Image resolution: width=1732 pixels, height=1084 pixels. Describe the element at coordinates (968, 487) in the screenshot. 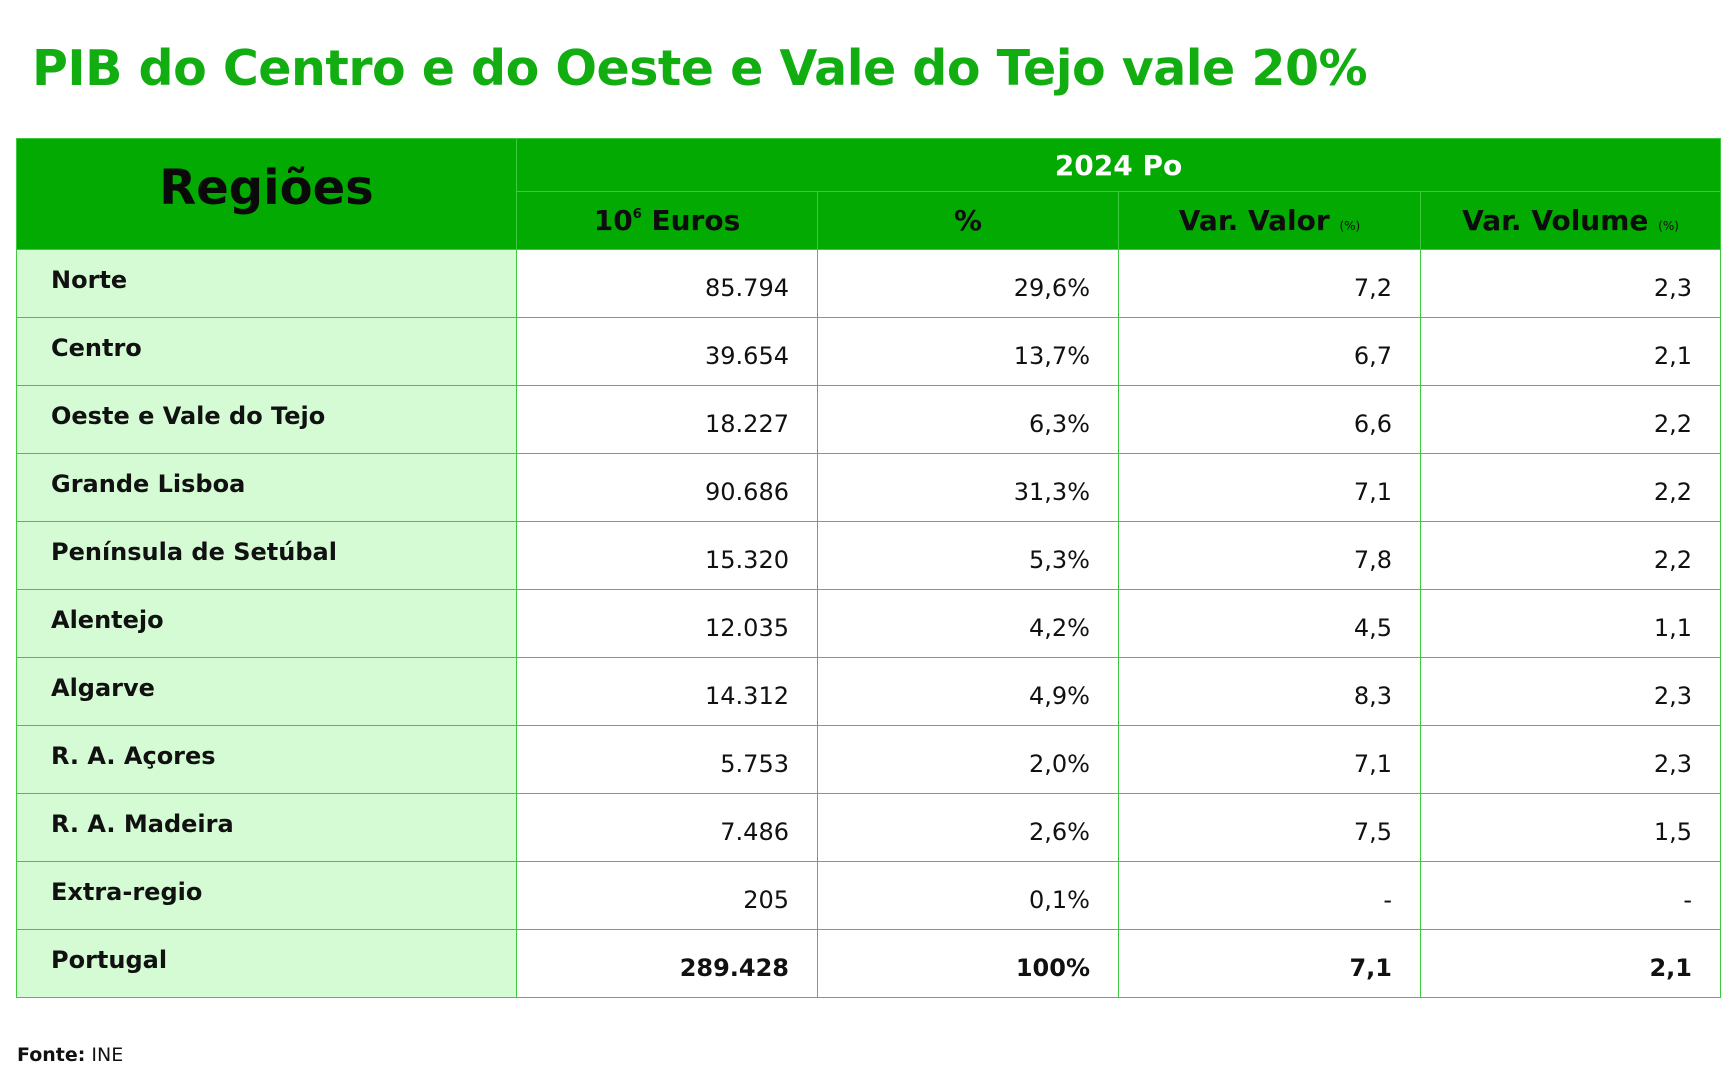

I see `pct-cell: 31,3%` at that location.